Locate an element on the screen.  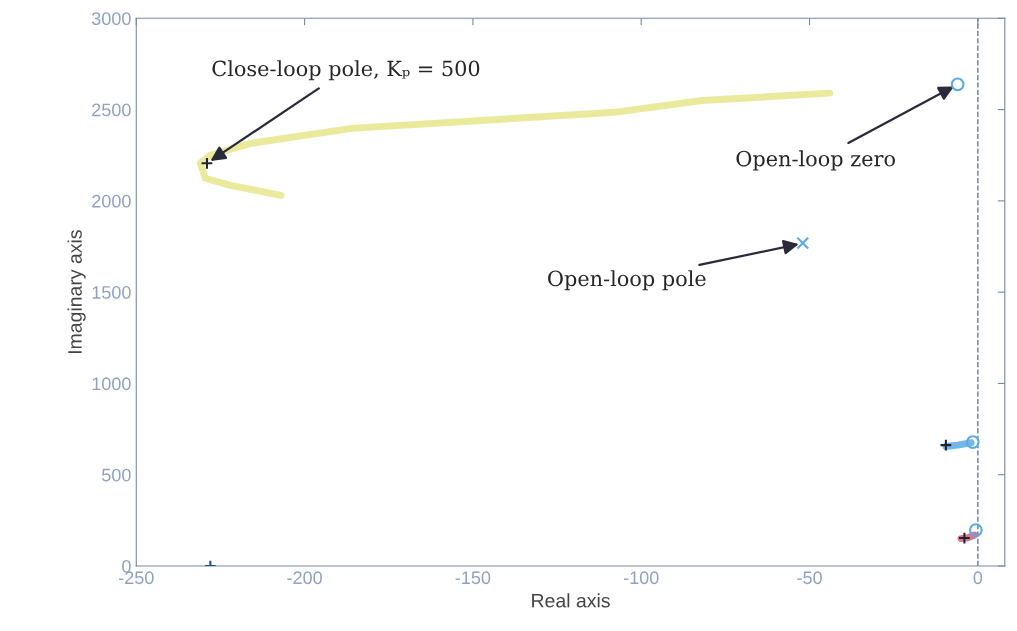
x-tick-label: -150 is located at coordinates (473, 578).